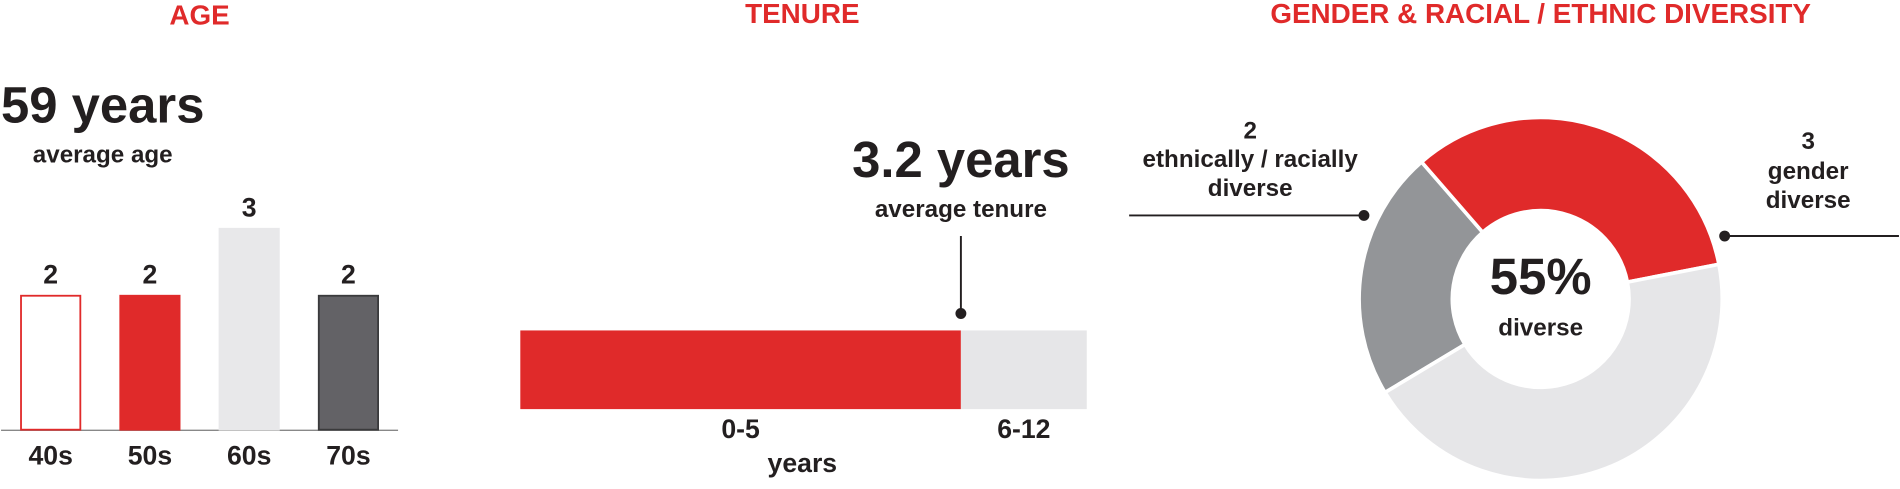 This screenshot has width=1900, height=489. What do you see at coordinates (103, 104) in the screenshot?
I see `headline: 59 years` at bounding box center [103, 104].